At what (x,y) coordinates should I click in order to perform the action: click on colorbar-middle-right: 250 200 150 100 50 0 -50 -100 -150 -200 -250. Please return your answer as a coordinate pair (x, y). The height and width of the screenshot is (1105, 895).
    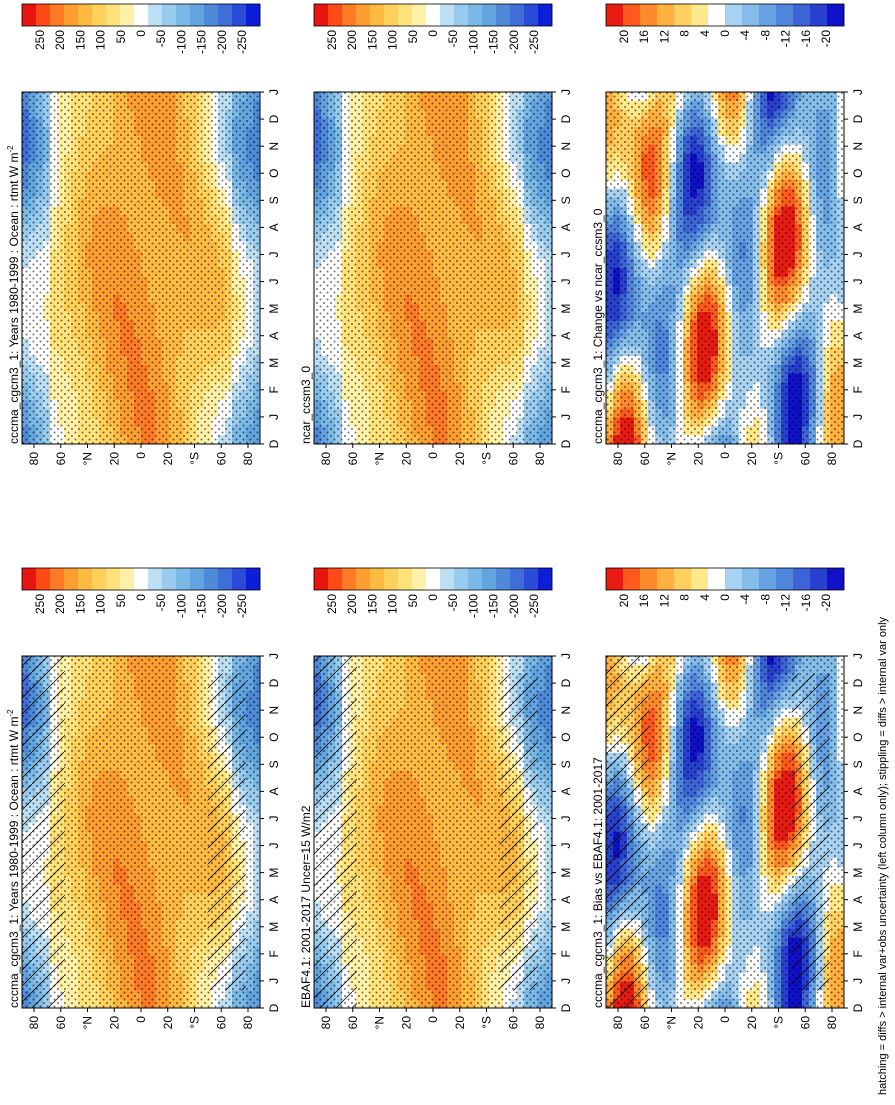
    Looking at the image, I should click on (433, 28).